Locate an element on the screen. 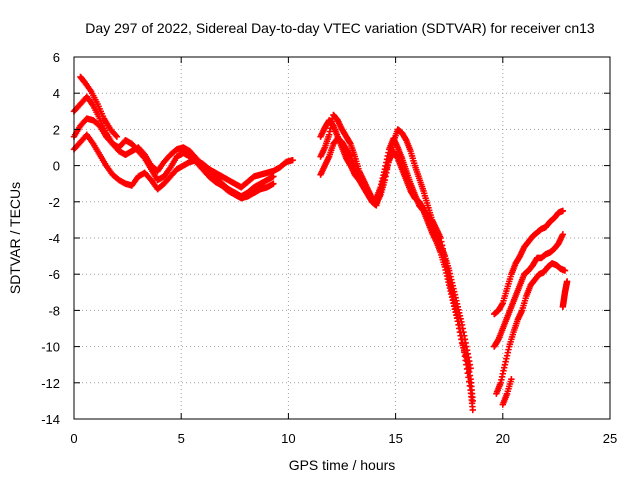 The height and width of the screenshot is (480, 640). y-tick-label: 4 is located at coordinates (56, 93).